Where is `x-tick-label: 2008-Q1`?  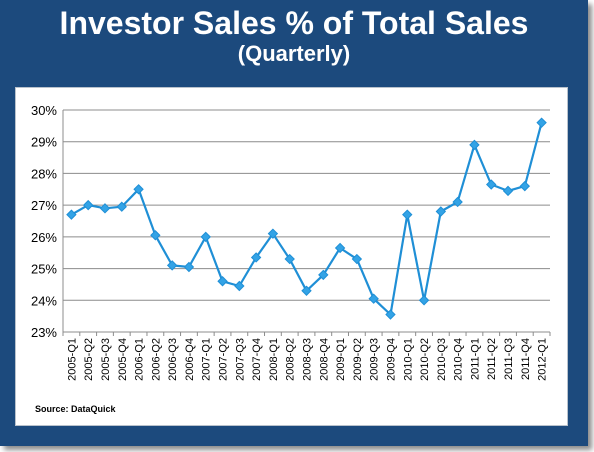 x-tick-label: 2008-Q1 is located at coordinates (274, 359).